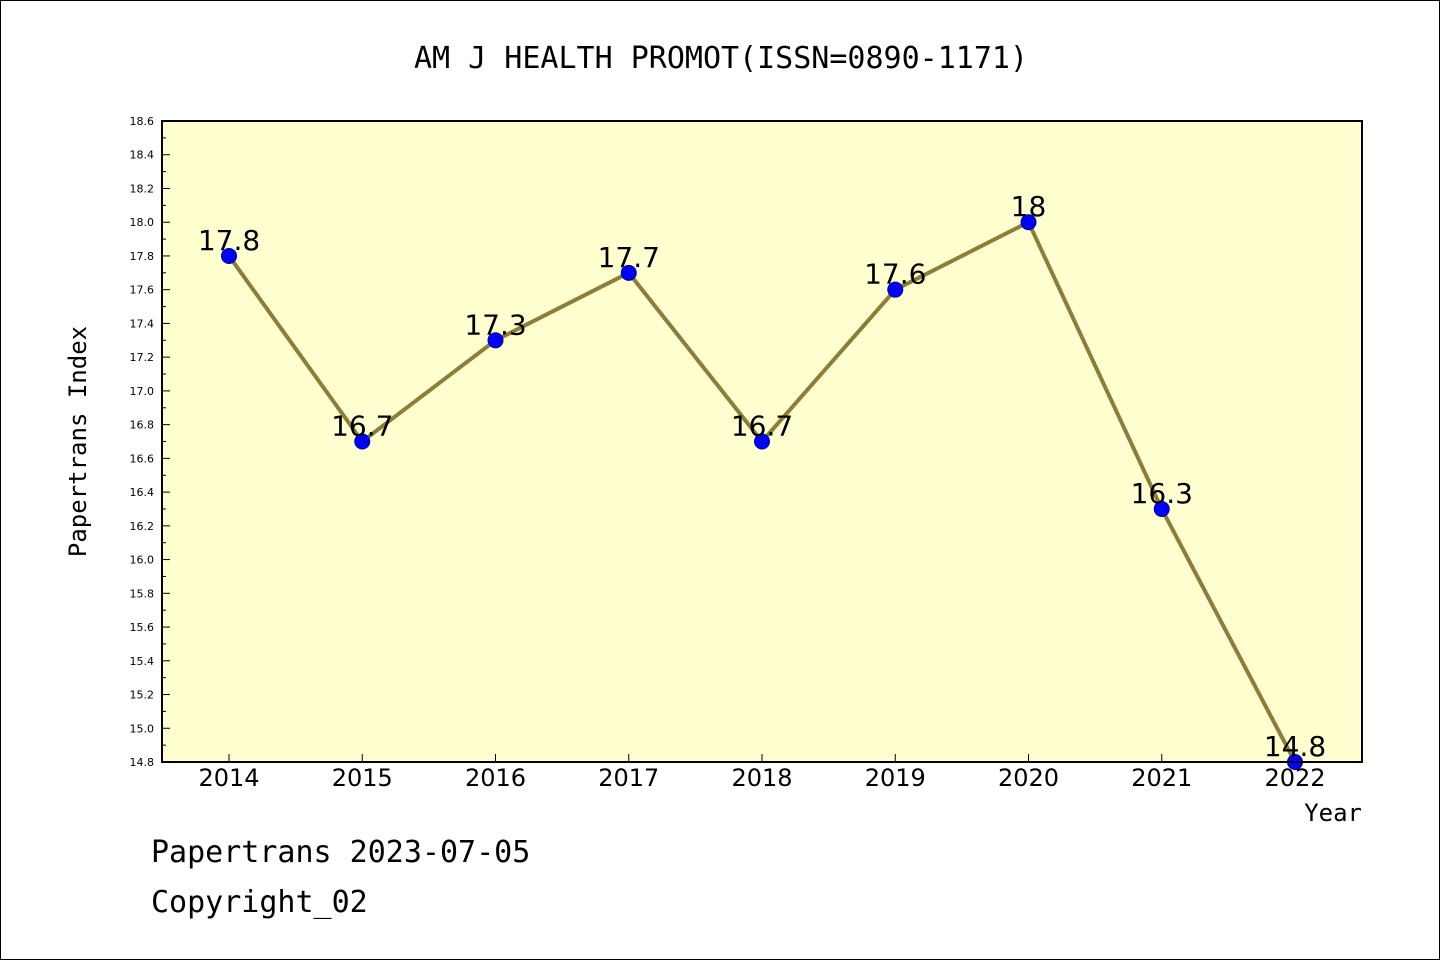 The height and width of the screenshot is (961, 1440). What do you see at coordinates (142, 492) in the screenshot?
I see `y-tick-label: 16.4` at bounding box center [142, 492].